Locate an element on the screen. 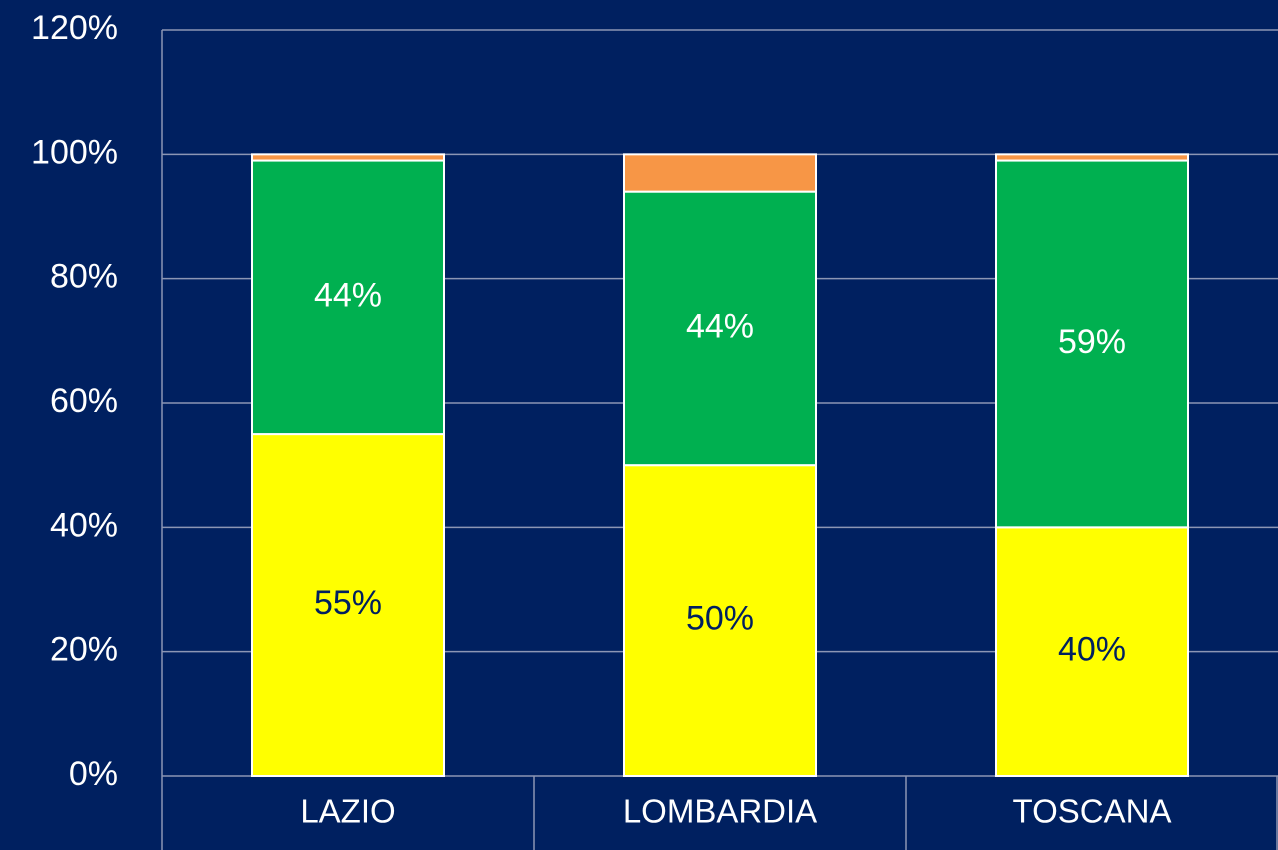  x-tick-label: LAZIO is located at coordinates (347, 811).